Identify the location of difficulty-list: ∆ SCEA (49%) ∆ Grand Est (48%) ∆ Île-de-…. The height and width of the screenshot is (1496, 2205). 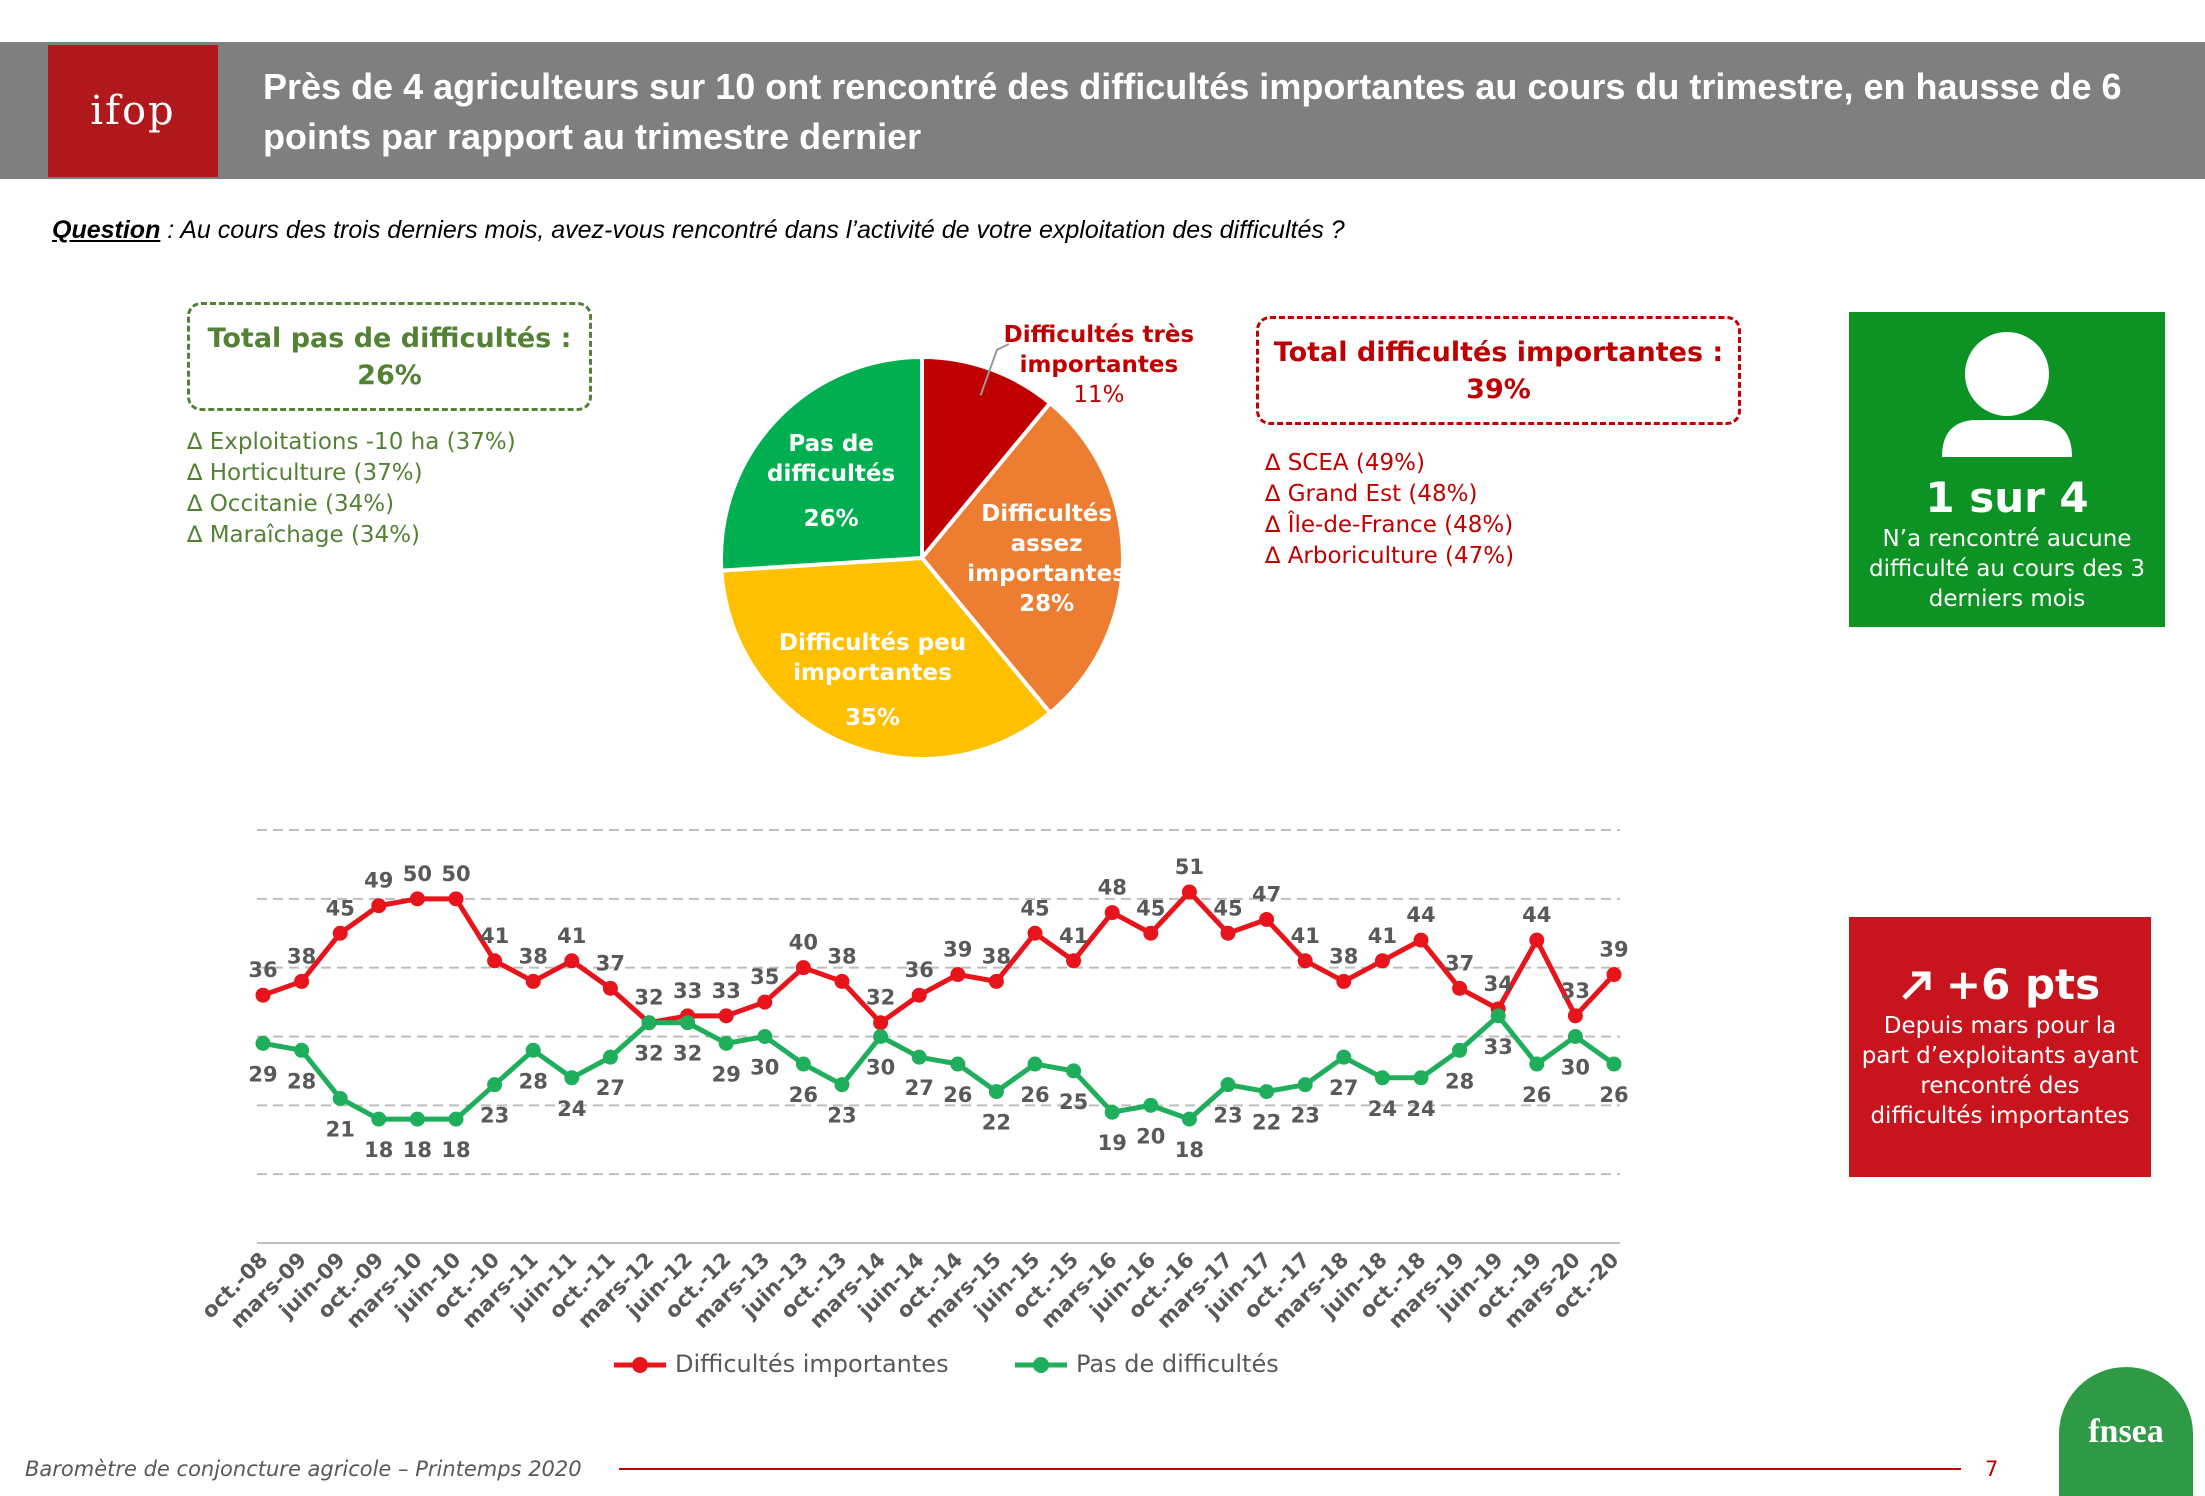
(1389, 510).